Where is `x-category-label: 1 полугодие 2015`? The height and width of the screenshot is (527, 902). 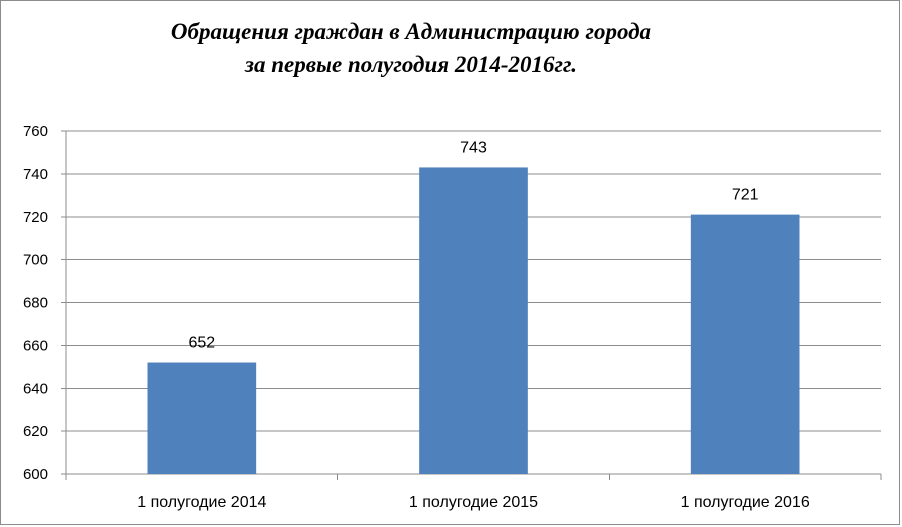
x-category-label: 1 полугодие 2015 is located at coordinates (473, 502).